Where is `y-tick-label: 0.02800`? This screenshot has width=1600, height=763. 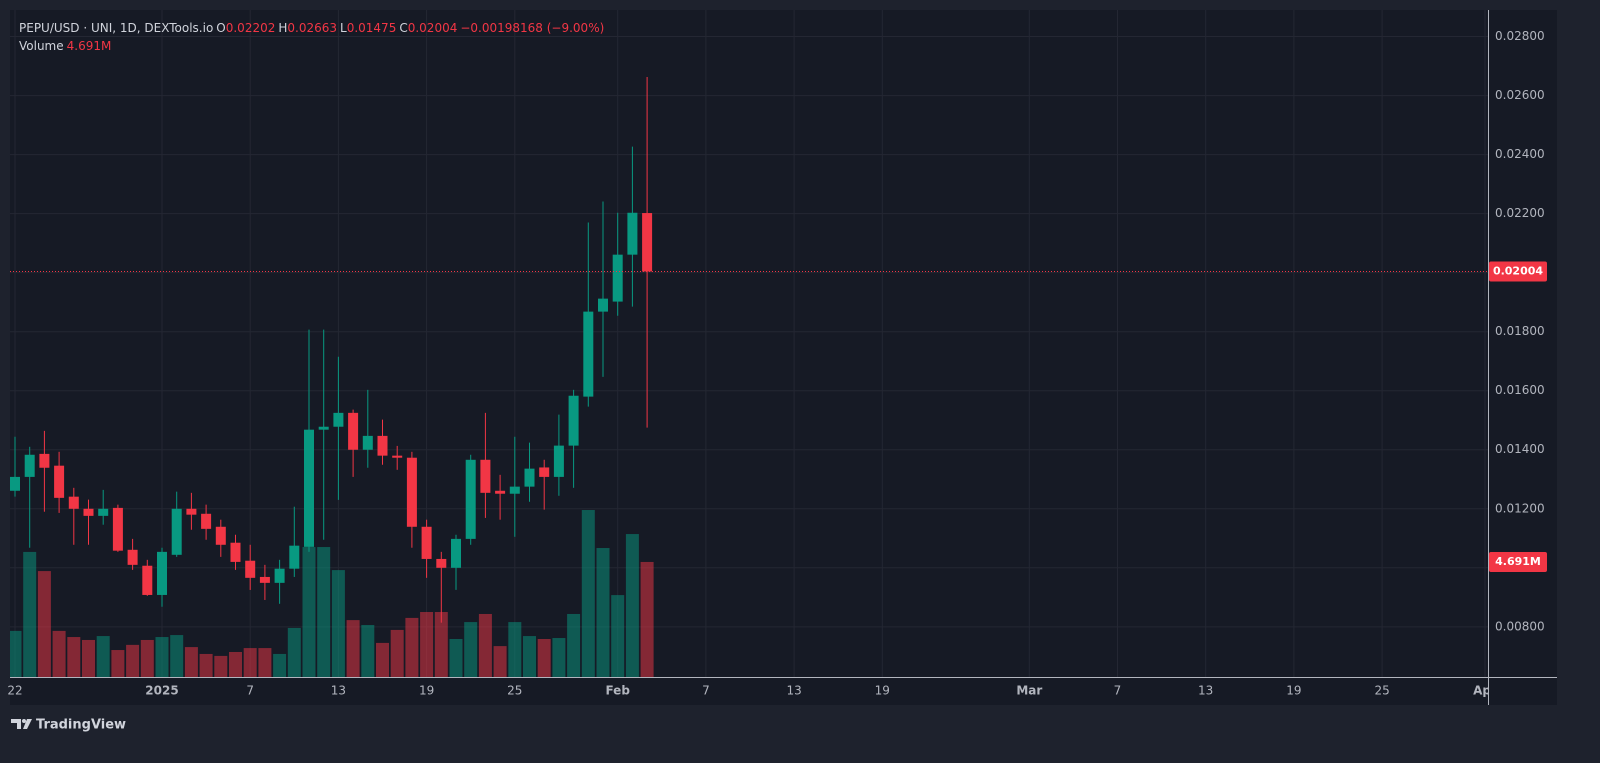
y-tick-label: 0.02800 is located at coordinates (1520, 36).